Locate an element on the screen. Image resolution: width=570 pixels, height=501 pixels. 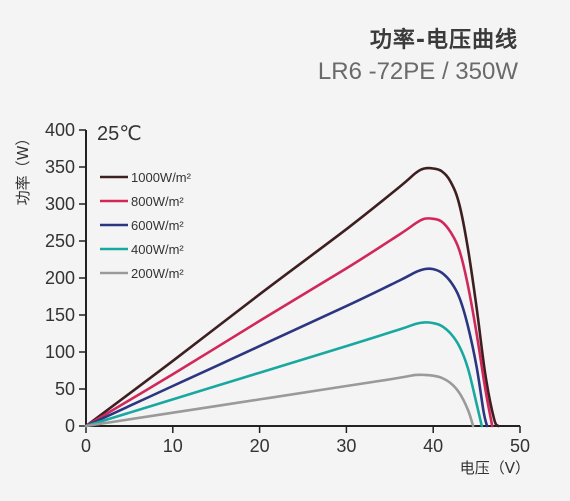
legend-label: 400W/m² is located at coordinates (157, 249).